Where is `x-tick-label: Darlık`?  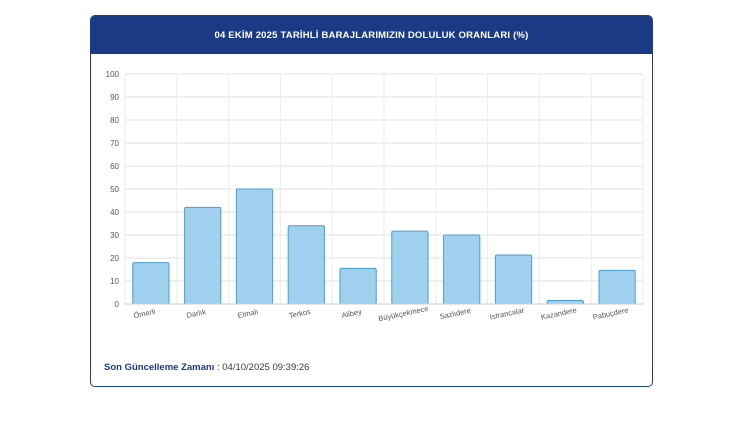
x-tick-label: Darlık is located at coordinates (196, 313).